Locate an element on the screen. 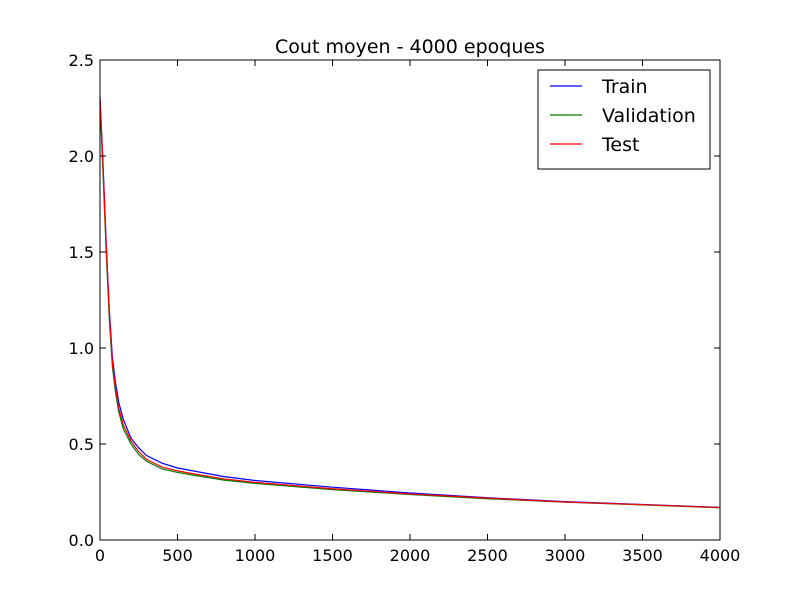 The image size is (800, 600). y-tick-label: 0.0 is located at coordinates (81, 540).